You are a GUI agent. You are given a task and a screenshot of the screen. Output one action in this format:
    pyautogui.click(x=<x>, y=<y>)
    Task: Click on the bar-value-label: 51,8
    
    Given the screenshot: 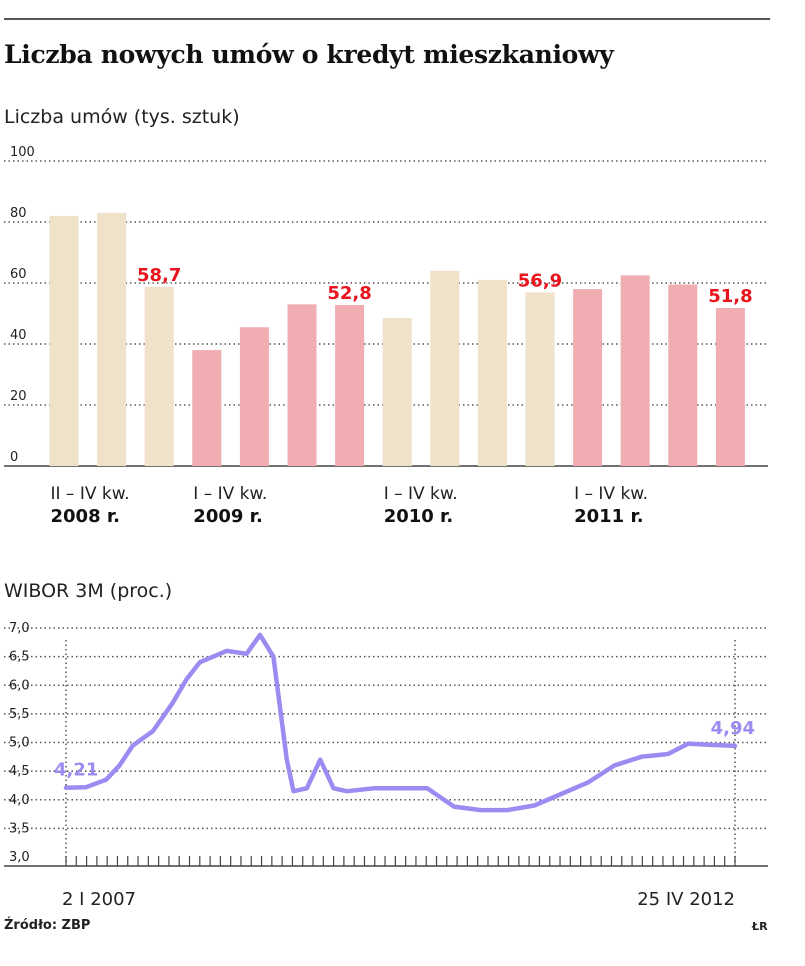 What is the action you would take?
    pyautogui.click(x=730, y=296)
    